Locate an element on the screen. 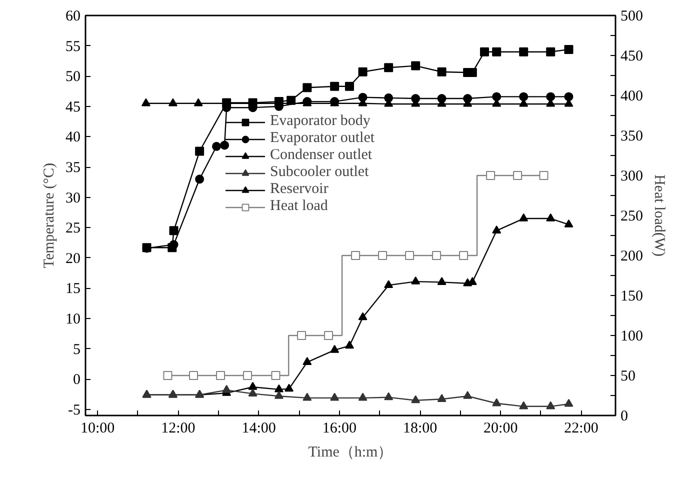 Image resolution: width=681 pixels, height=484 pixels. y2-tick-label: 0 is located at coordinates (624, 416).